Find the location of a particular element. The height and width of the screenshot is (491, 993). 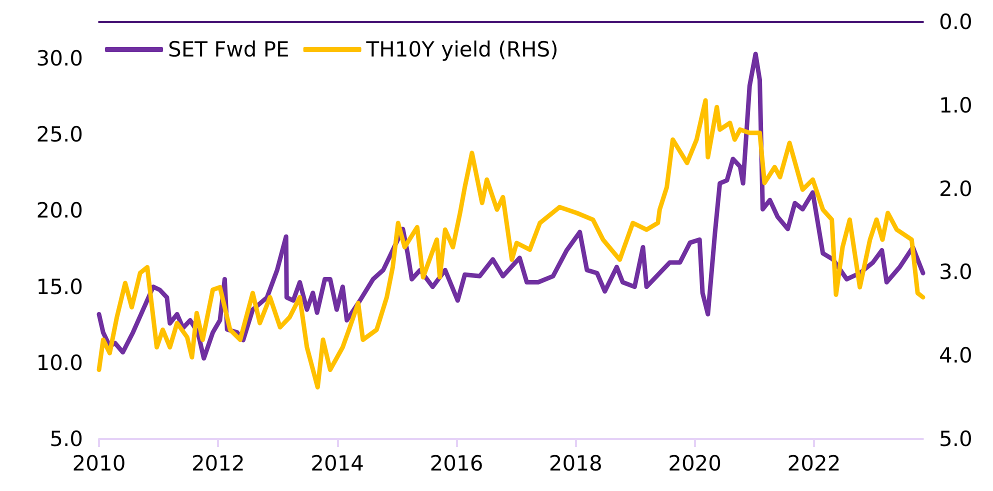

legend-label: TH10Y yield (RHS) is located at coordinates (461, 50).